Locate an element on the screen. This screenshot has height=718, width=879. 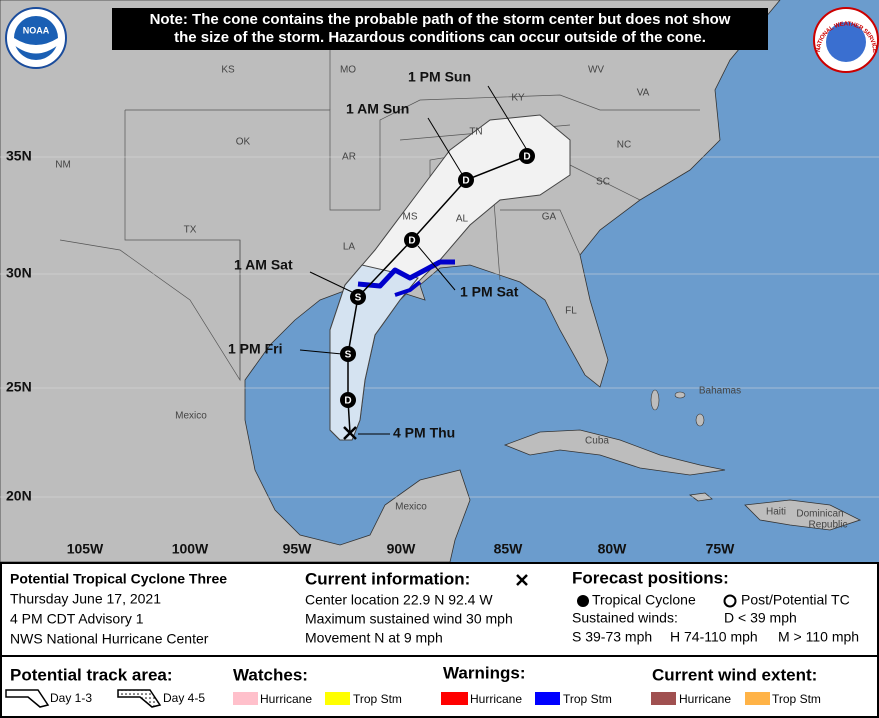
heading: Warnings: is located at coordinates (484, 672).